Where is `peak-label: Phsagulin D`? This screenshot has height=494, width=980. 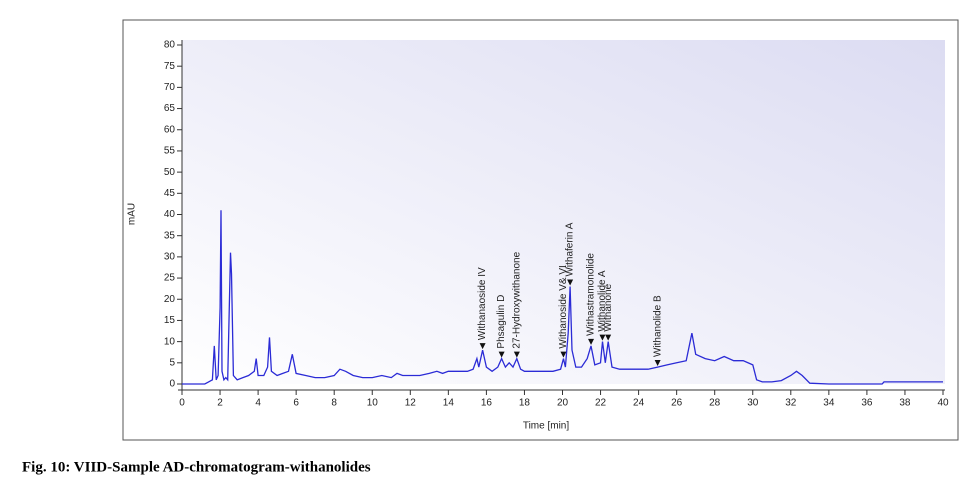 peak-label: Phsagulin D is located at coordinates (501, 322).